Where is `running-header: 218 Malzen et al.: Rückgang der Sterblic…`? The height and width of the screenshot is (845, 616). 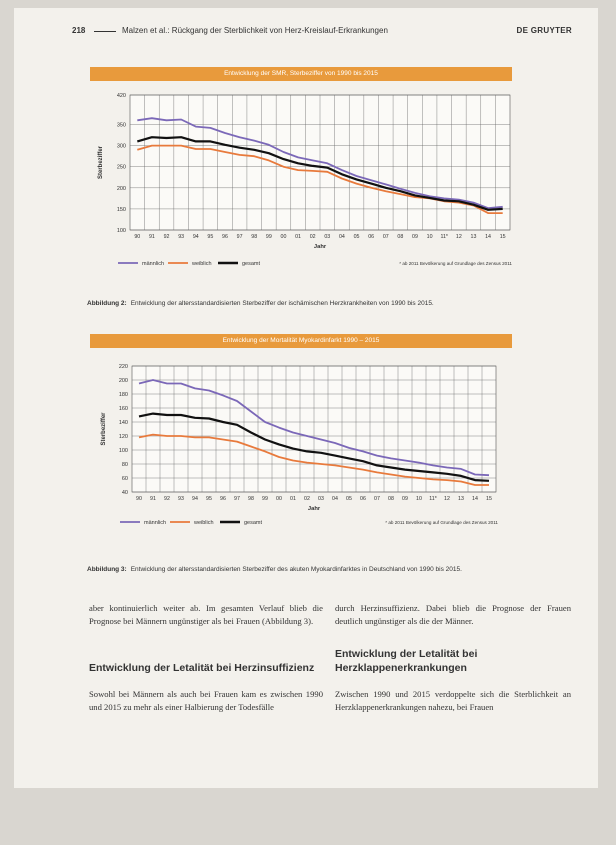
running-header: 218 Malzen et al.: Rückgang der Sterblic… is located at coordinates (322, 31).